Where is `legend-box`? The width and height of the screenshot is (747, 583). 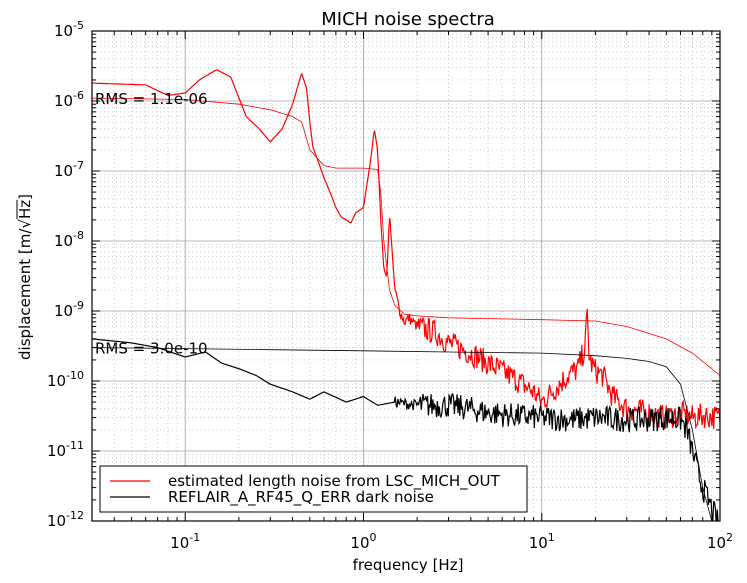
legend-box is located at coordinates (313, 489).